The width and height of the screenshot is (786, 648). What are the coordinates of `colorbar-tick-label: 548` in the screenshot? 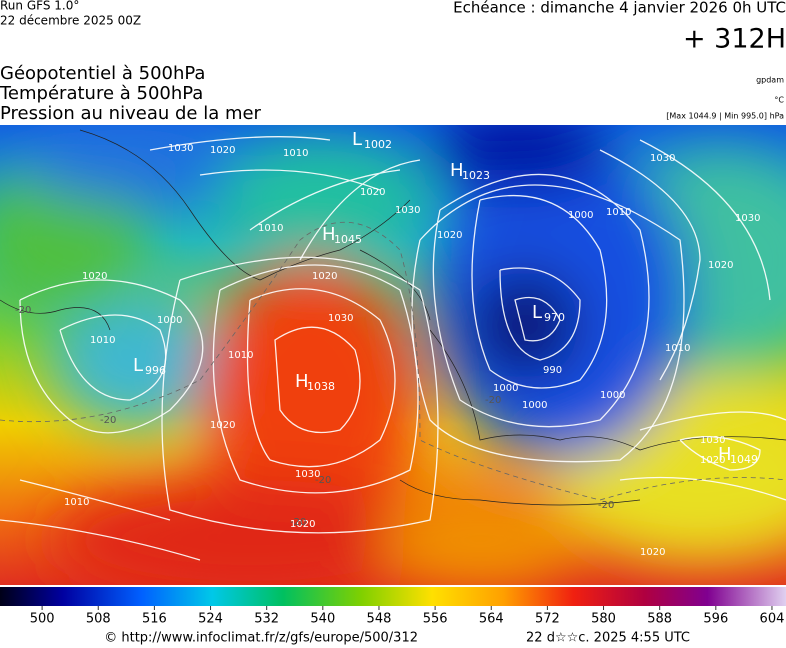 It's located at (379, 619).